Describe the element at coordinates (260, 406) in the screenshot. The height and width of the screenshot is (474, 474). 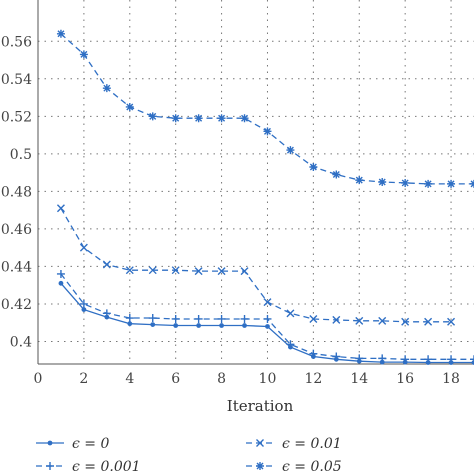
I see `x-axis-label: Iteration` at that location.